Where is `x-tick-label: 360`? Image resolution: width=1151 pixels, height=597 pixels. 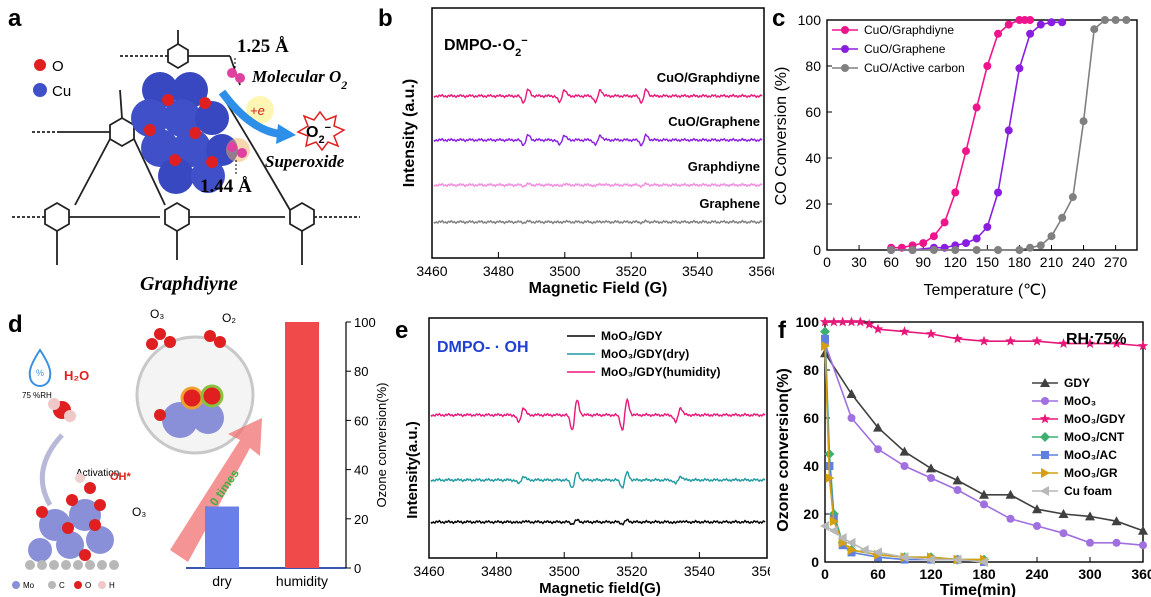
x-tick-label: 360 is located at coordinates (1141, 574).